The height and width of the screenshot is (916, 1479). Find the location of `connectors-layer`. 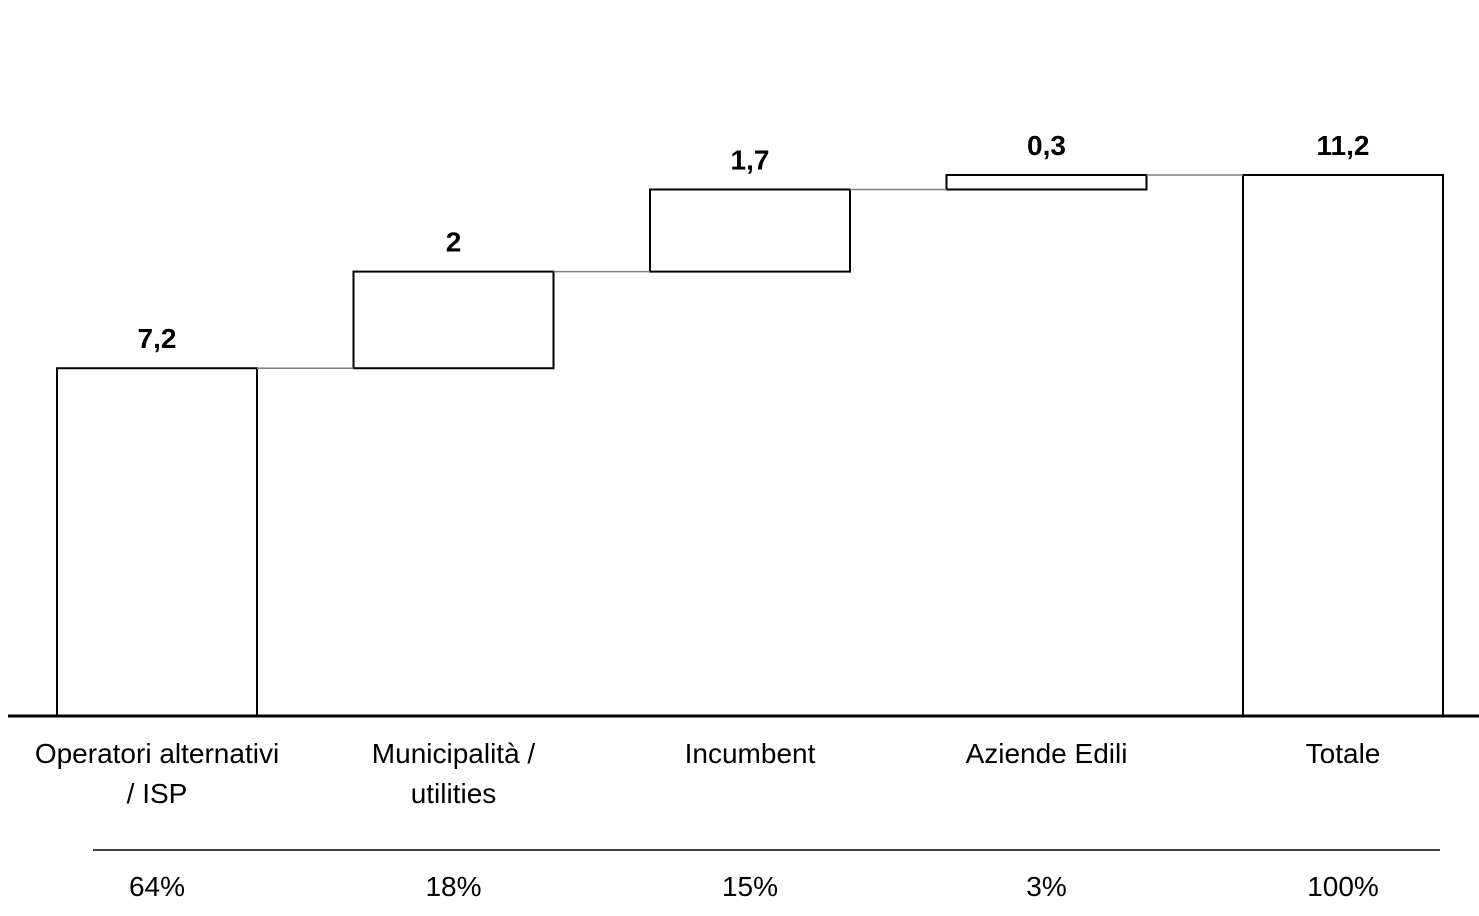

connectors-layer is located at coordinates (750, 271).